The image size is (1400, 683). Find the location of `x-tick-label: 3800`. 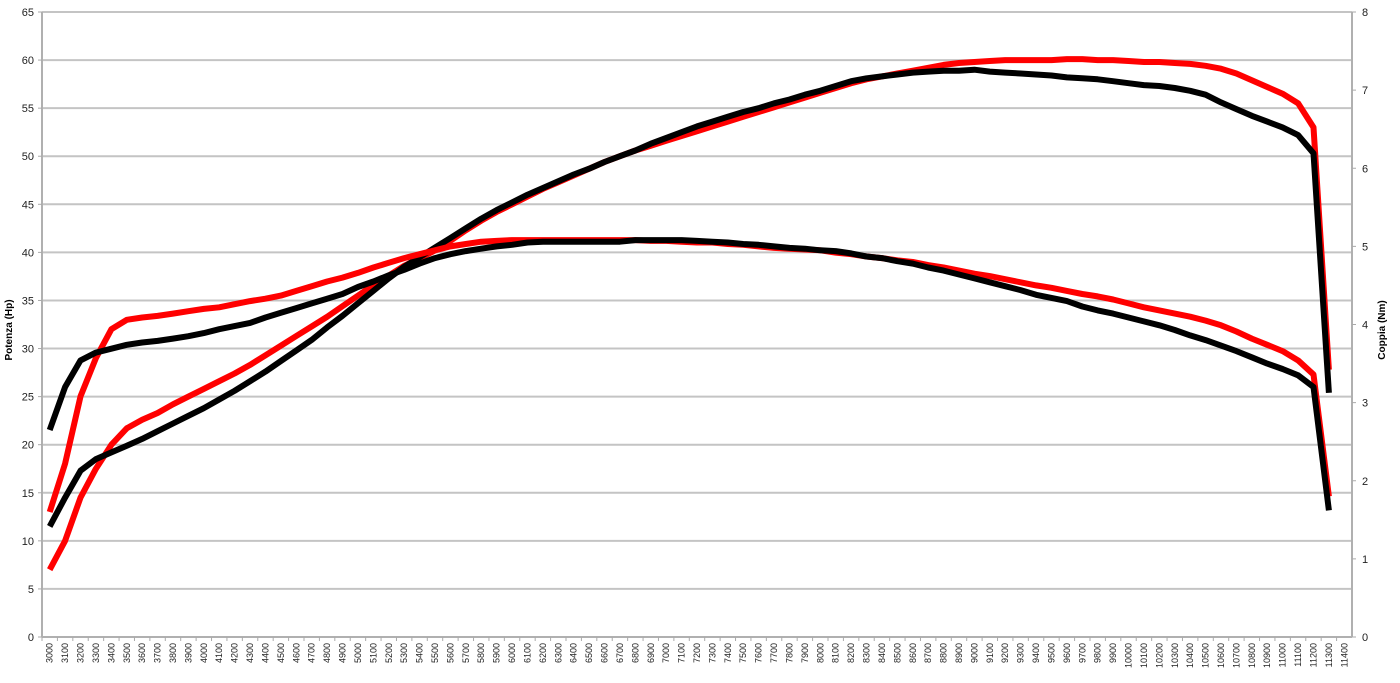

x-tick-label: 3800 is located at coordinates (173, 653).